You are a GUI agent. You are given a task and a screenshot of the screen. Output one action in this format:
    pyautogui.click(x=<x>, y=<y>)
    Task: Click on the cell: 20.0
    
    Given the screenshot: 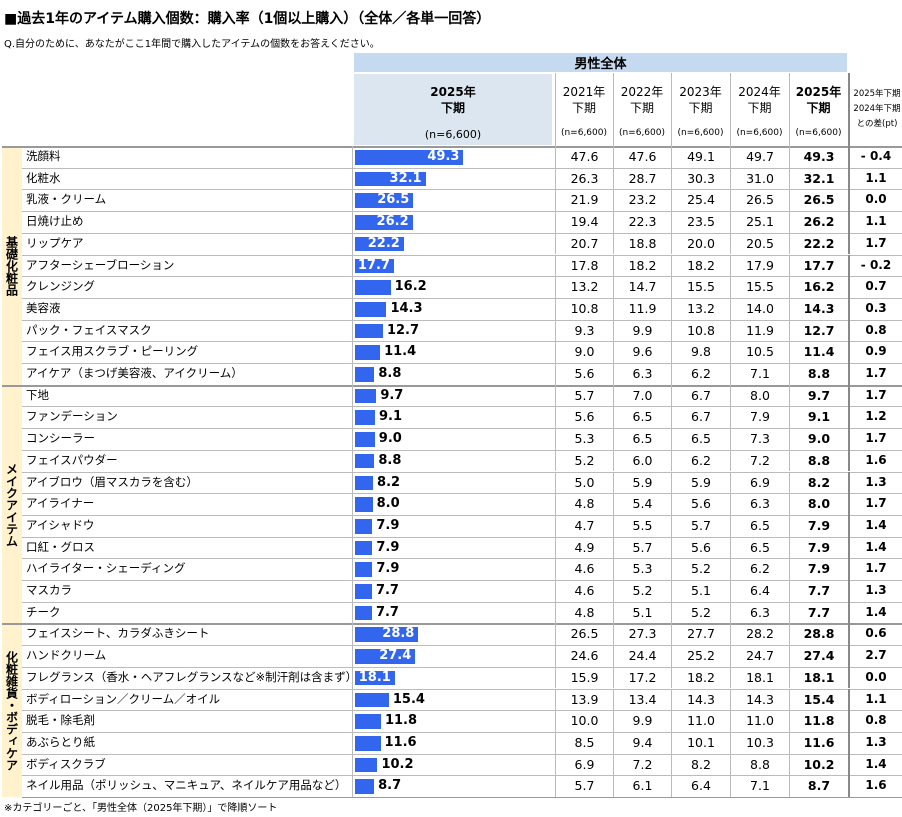 What is the action you would take?
    pyautogui.click(x=700, y=243)
    